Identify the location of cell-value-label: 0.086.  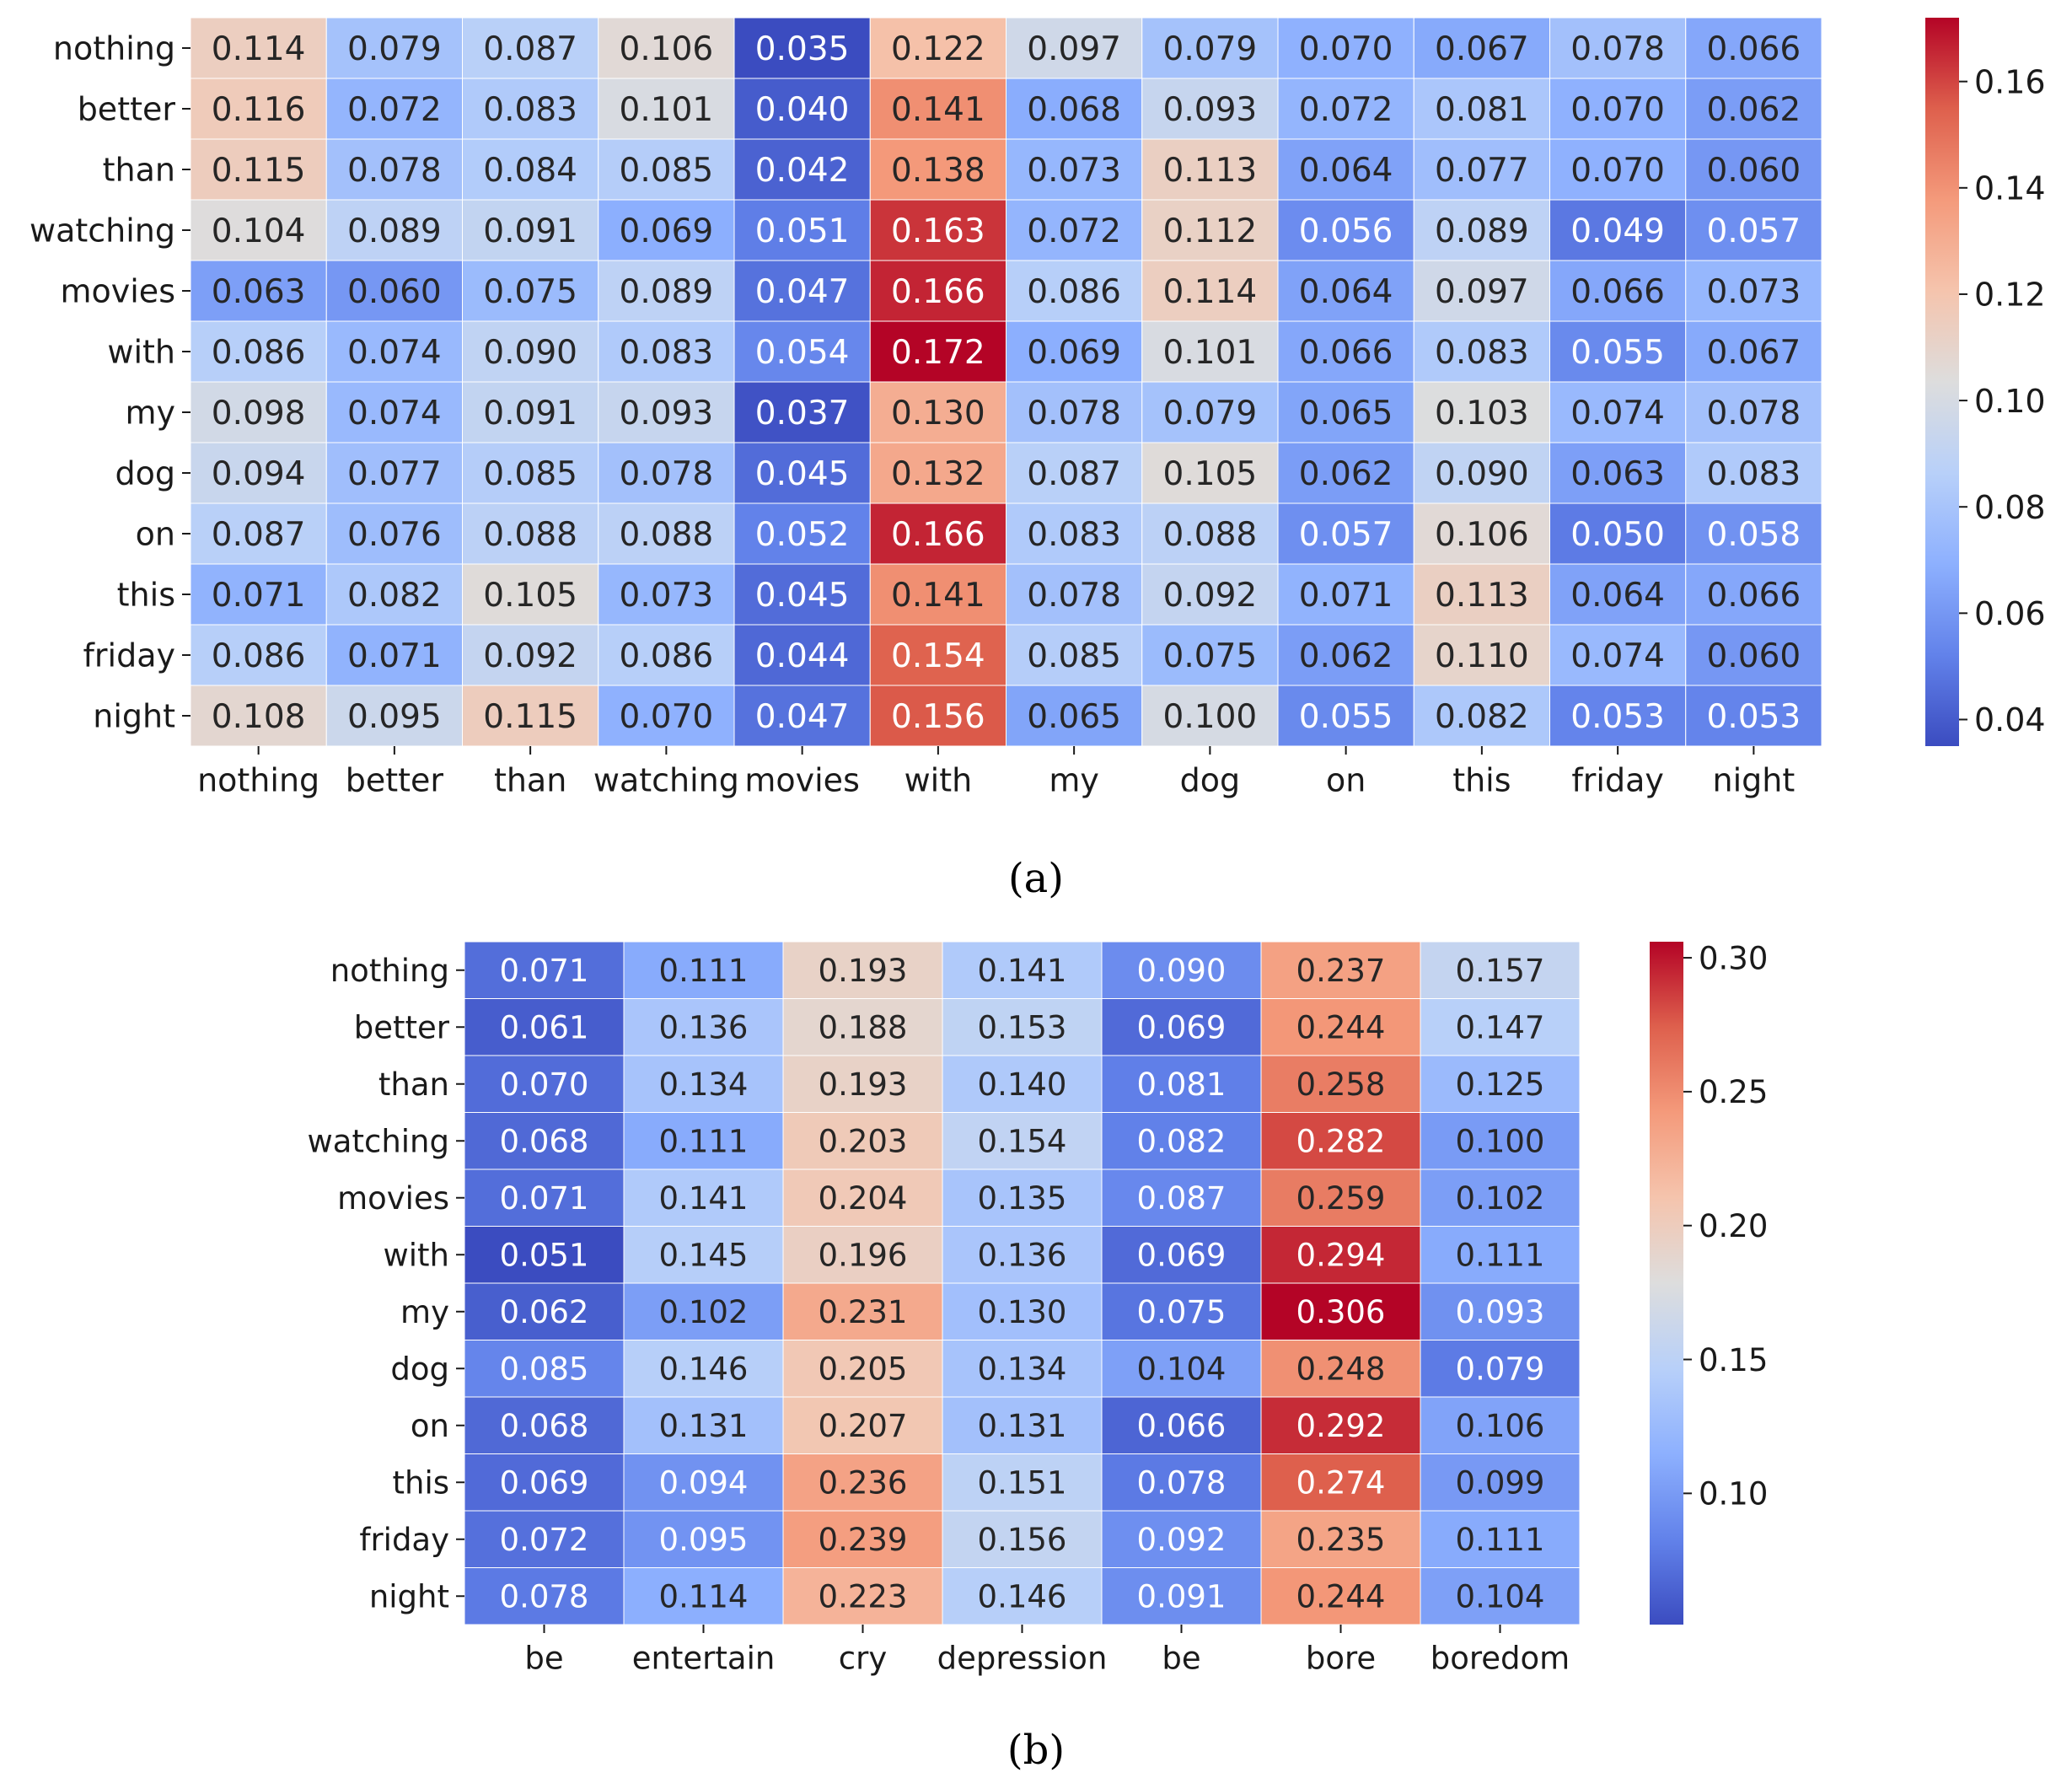
(1074, 292).